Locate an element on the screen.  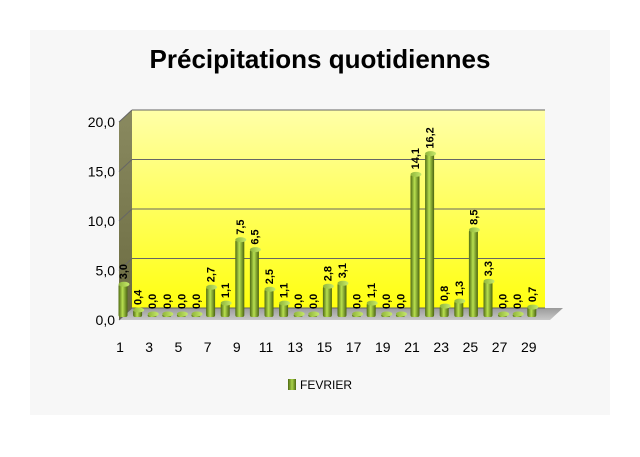
legend-swatch is located at coordinates (291, 384).